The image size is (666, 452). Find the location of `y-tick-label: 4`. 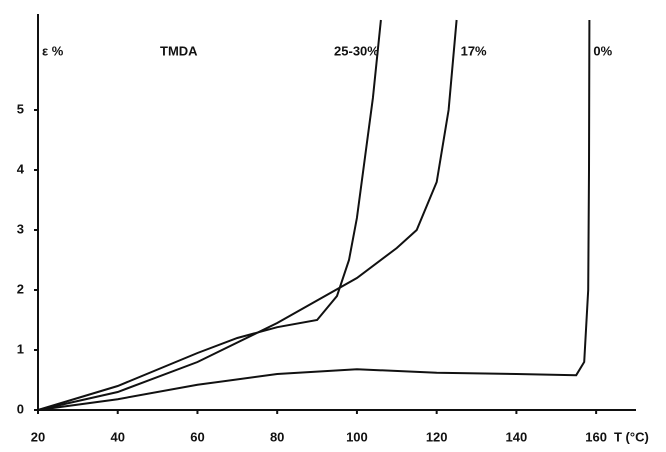

y-tick-label: 4 is located at coordinates (21, 168).